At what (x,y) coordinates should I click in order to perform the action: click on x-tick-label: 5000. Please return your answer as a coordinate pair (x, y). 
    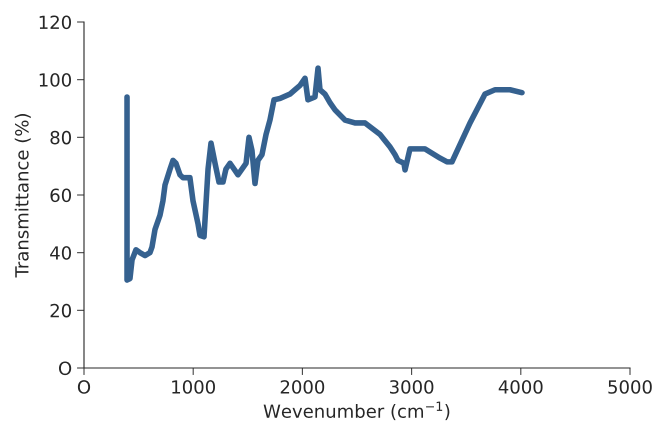
    Looking at the image, I should click on (630, 387).